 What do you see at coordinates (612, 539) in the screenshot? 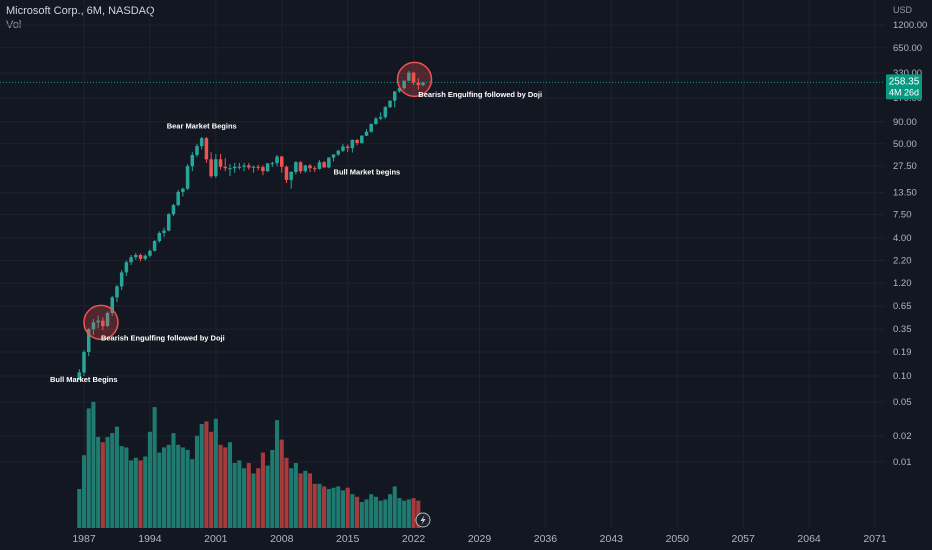
I see `x-tick-label: 2043` at bounding box center [612, 539].